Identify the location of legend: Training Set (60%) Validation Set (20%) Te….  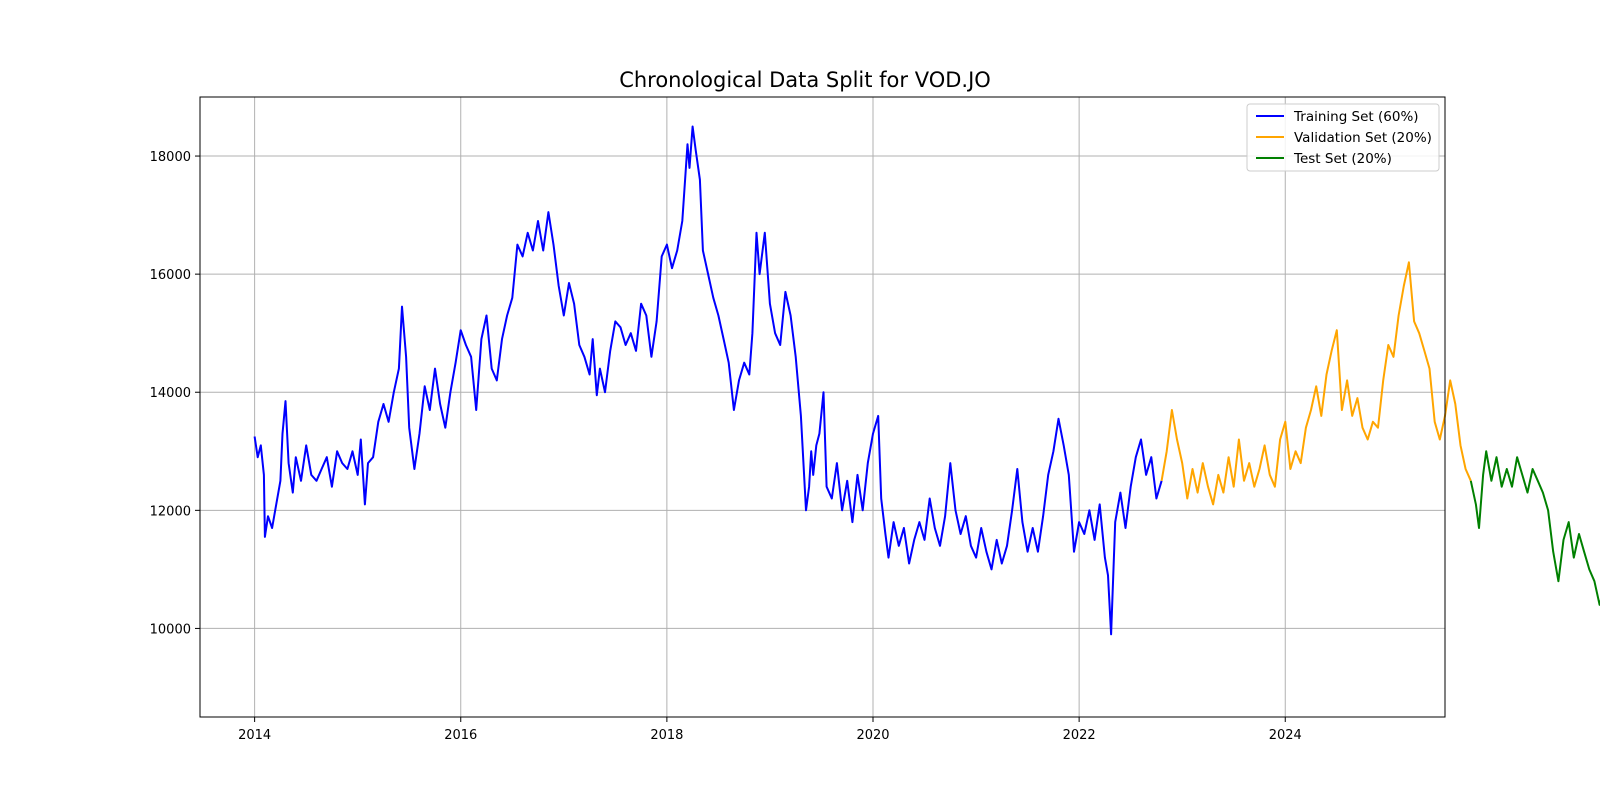
(1343, 137).